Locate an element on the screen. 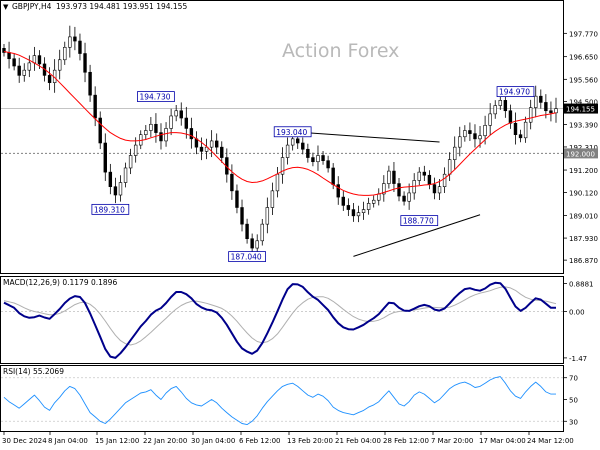 The height and width of the screenshot is (450, 600). time-tick-label: 21 Feb 04:00 is located at coordinates (358, 441).